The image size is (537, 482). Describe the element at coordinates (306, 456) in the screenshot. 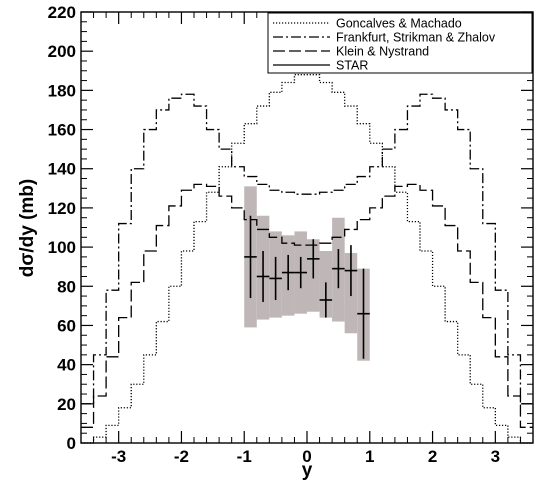

I see `x-tick-label: 0` at that location.